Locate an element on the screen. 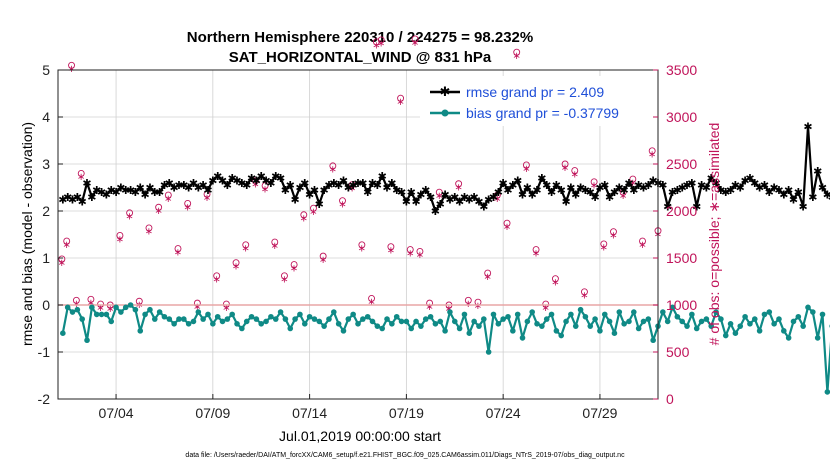 This screenshot has height=470, width=830. legend-bias-marker is located at coordinates (445, 113).